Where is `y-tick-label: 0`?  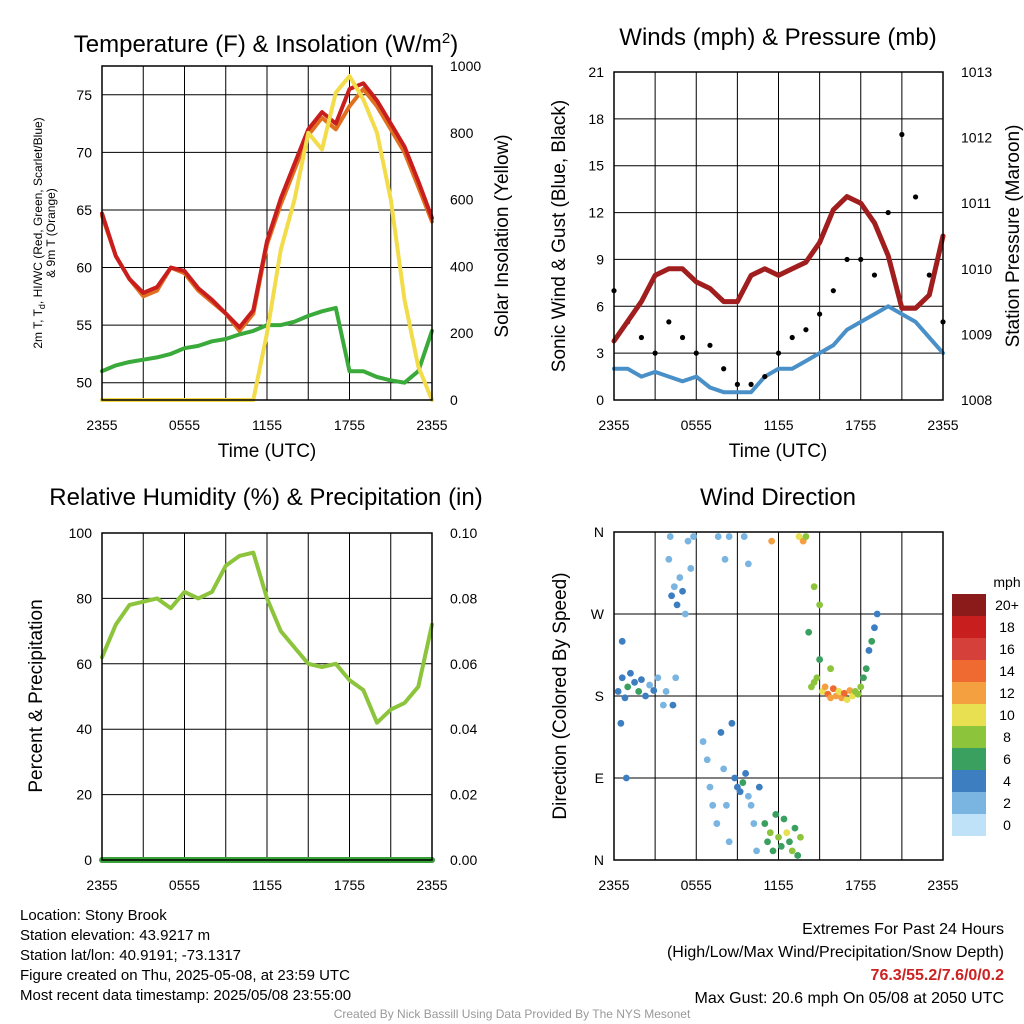
y-tick-label: 0 is located at coordinates (600, 400).